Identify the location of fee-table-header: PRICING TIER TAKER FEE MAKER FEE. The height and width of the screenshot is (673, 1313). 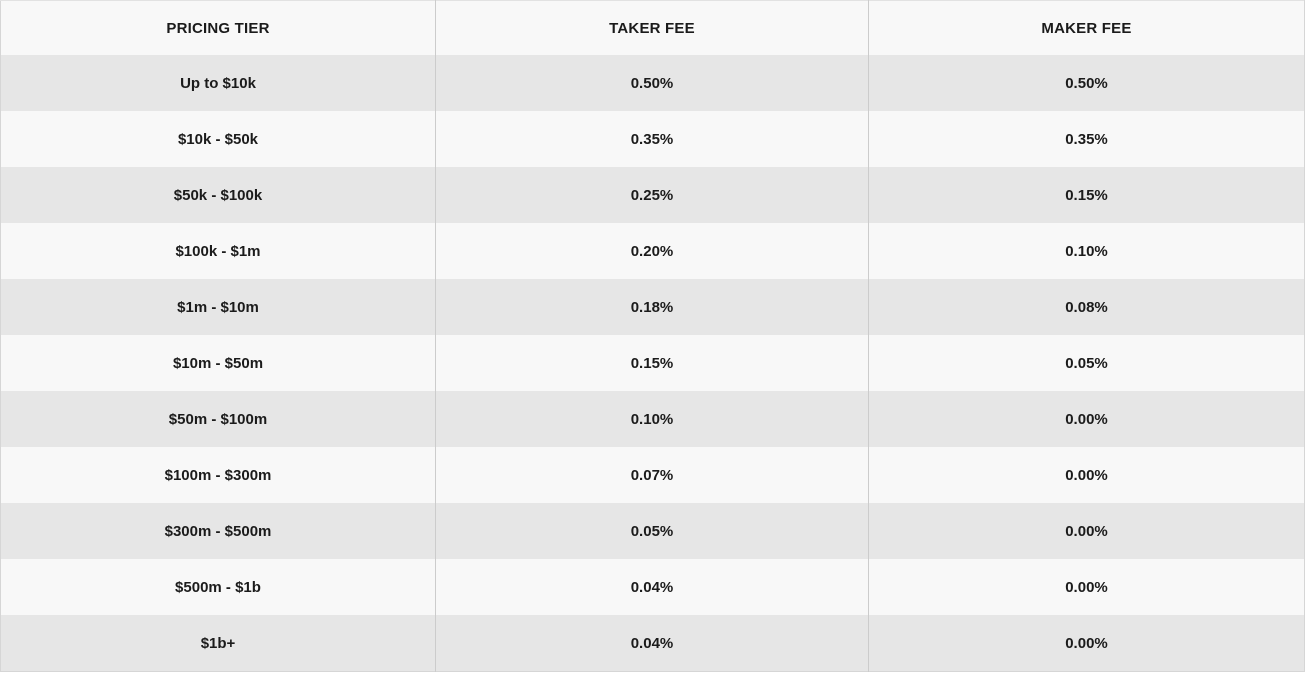
(652, 27).